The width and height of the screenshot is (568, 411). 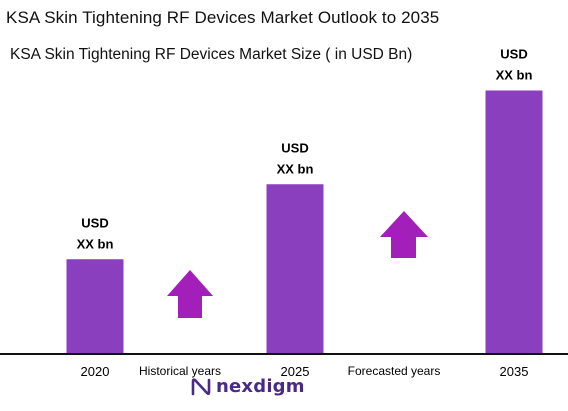 What do you see at coordinates (514, 371) in the screenshot?
I see `x-tick-label-2035: 2035` at bounding box center [514, 371].